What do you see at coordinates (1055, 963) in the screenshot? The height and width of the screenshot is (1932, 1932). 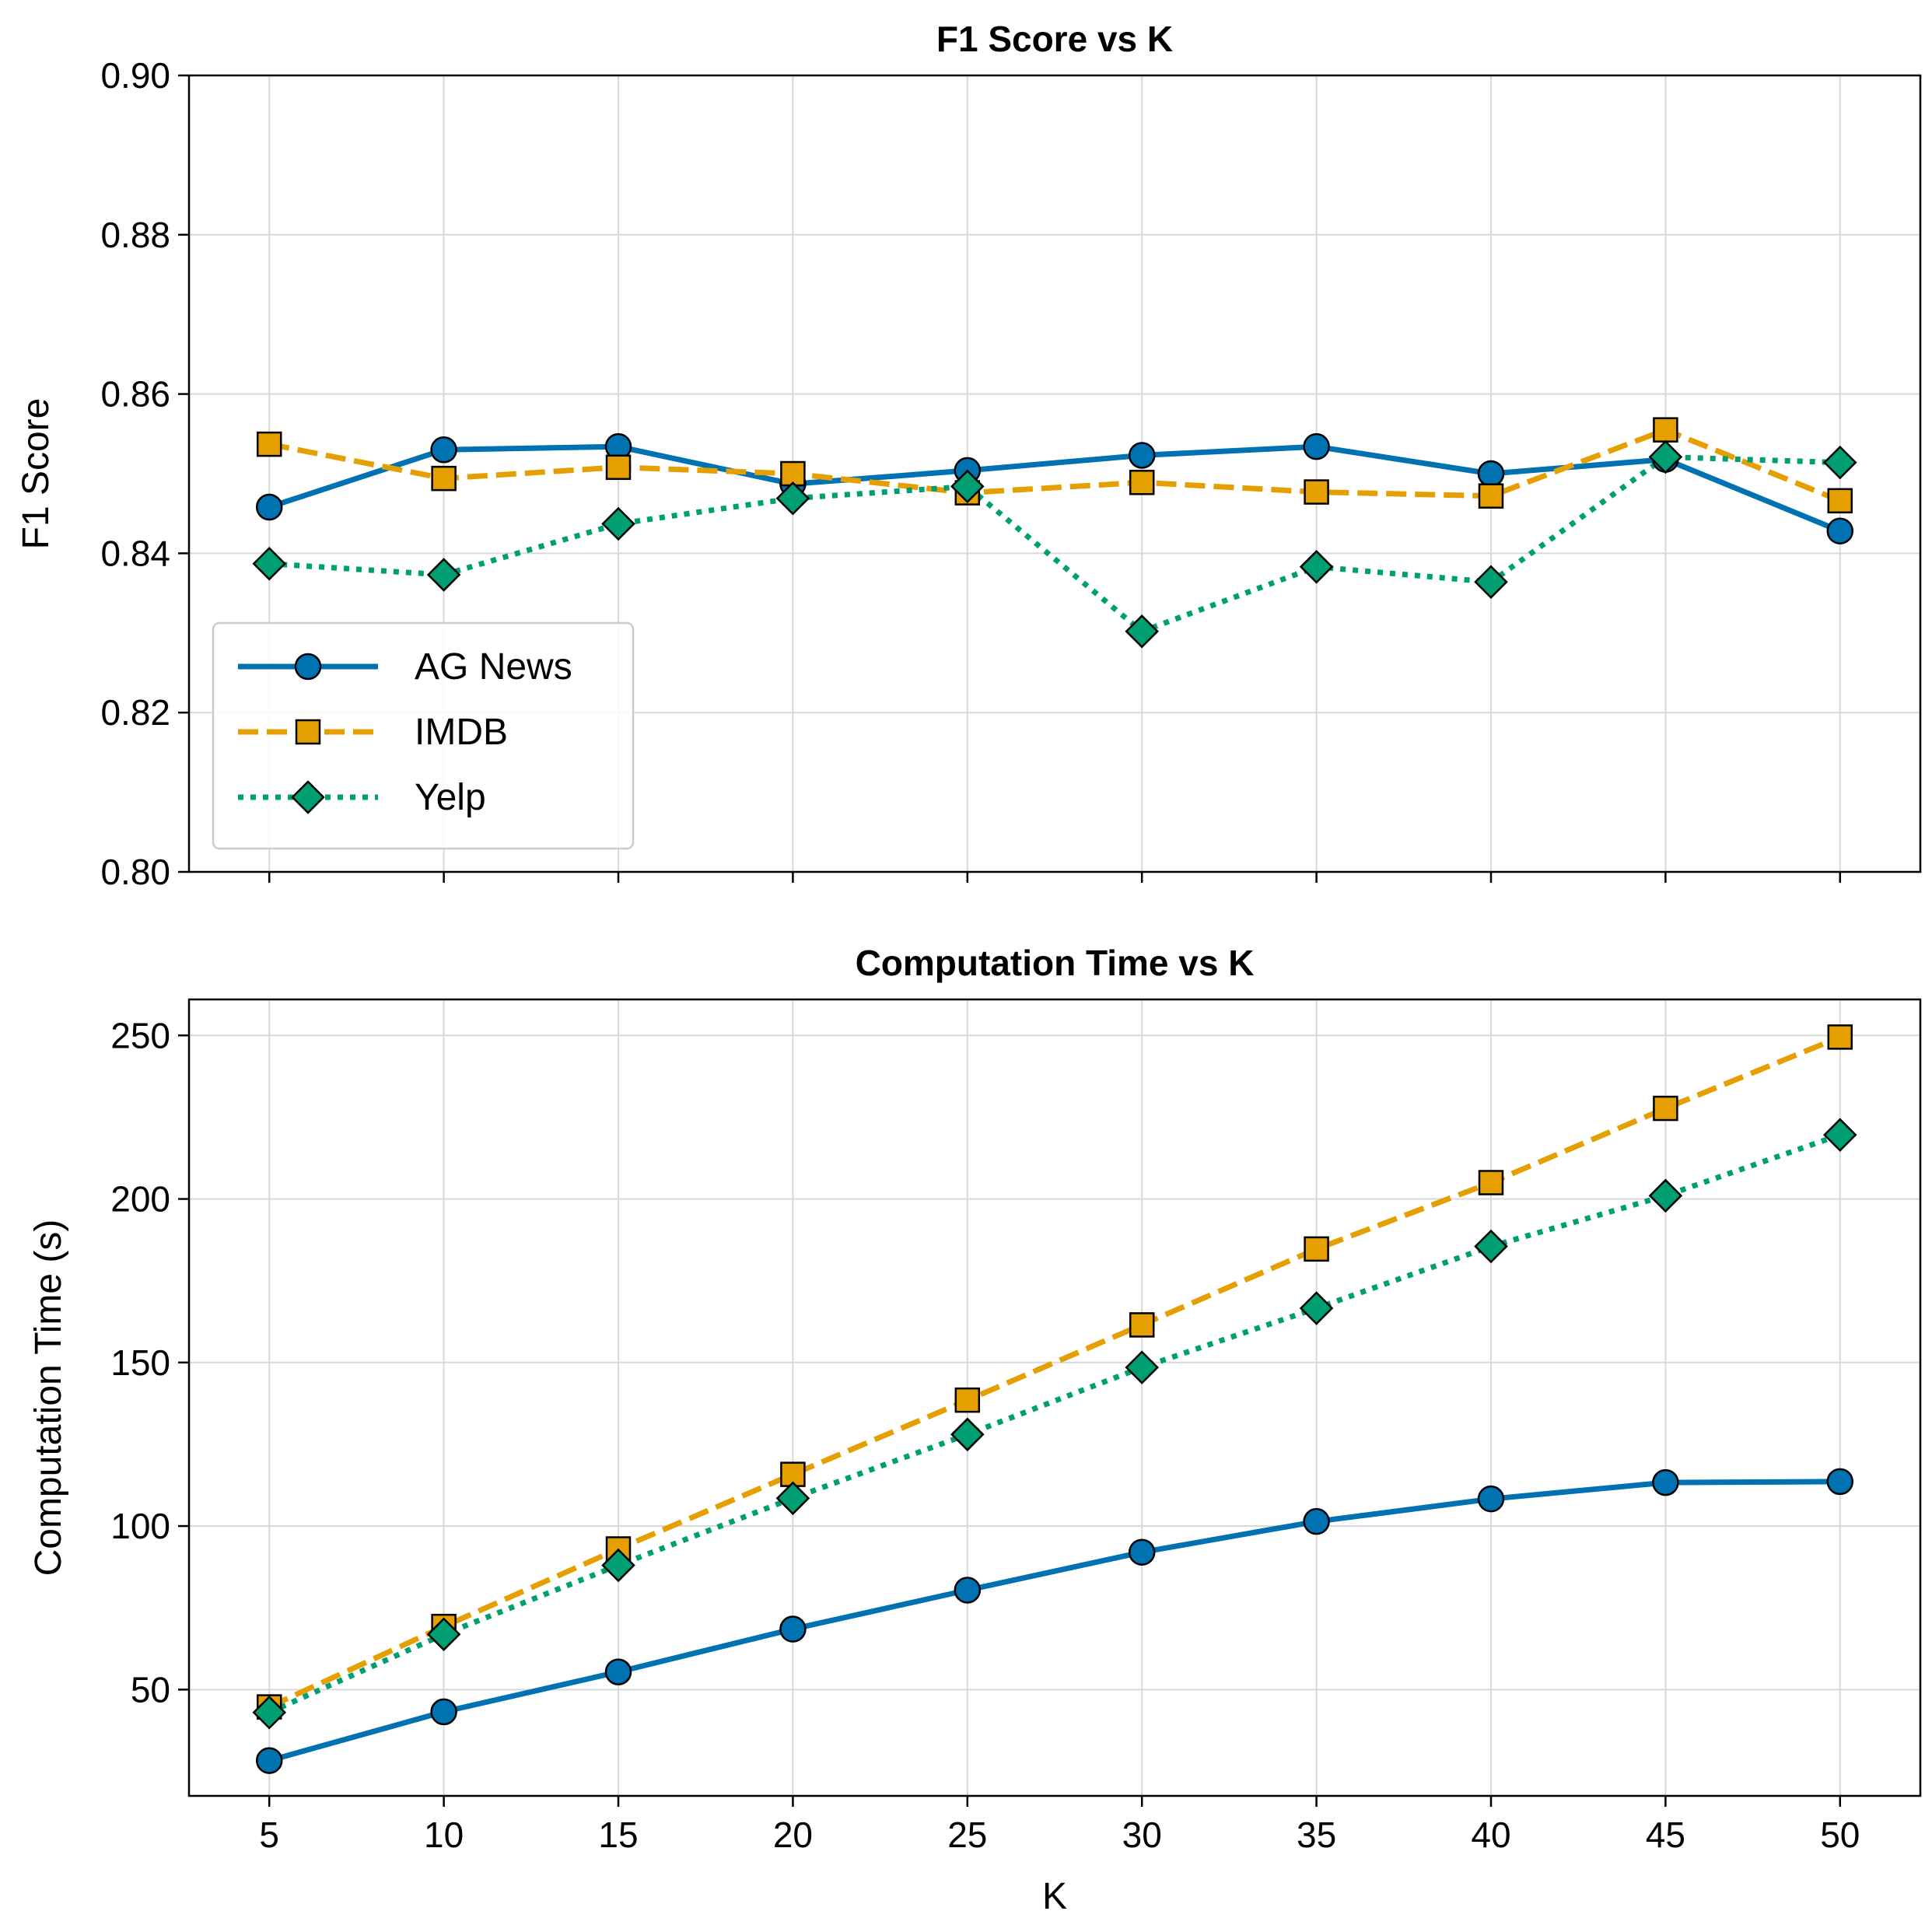 I see `time-chart-title: Computation Time vs K` at bounding box center [1055, 963].